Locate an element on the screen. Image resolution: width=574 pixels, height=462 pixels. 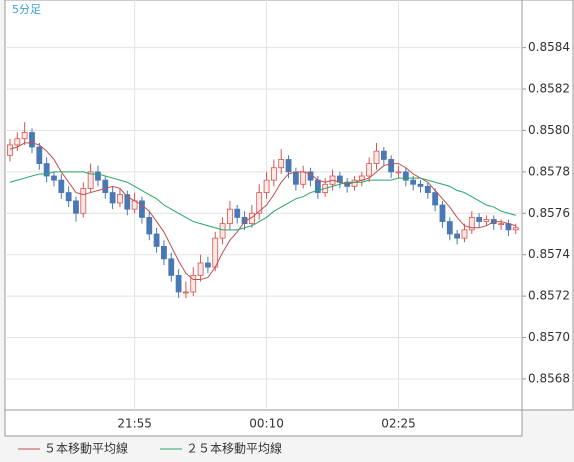
chart-title: 5分足 is located at coordinates (26, 9).